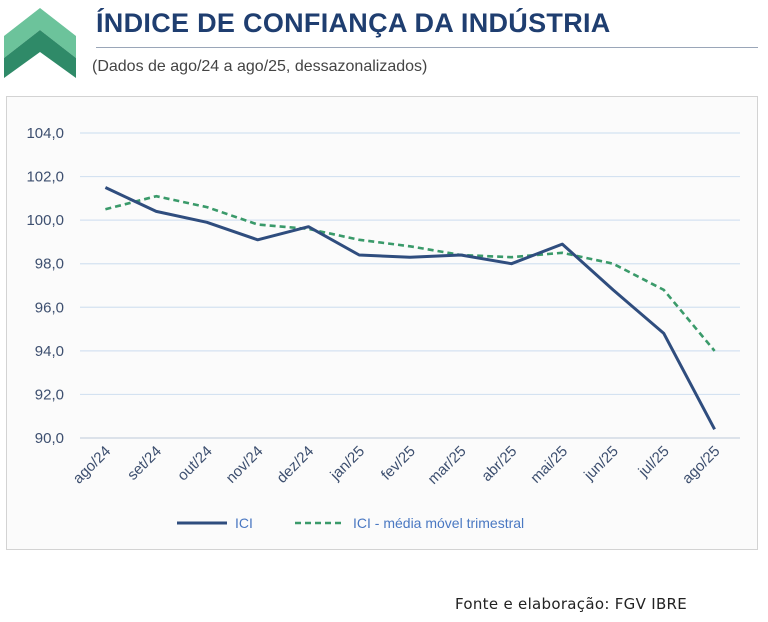 The image size is (768, 622). I want to click on x-tick-label: mai/25, so click(549, 465).